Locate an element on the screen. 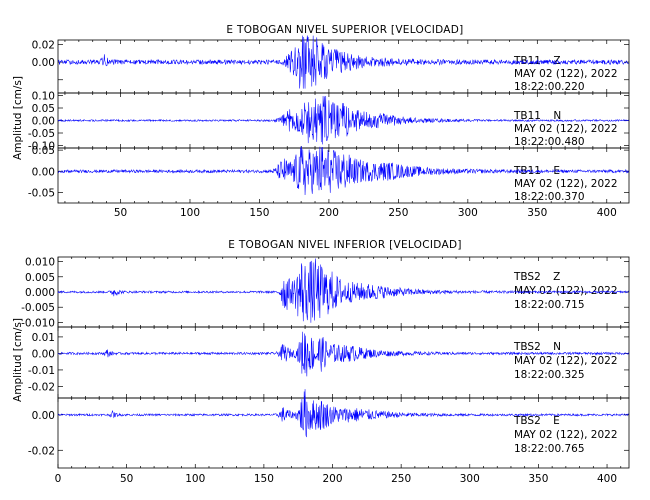 The height and width of the screenshot is (500, 650). station-label: TBS2 N is located at coordinates (537, 347).